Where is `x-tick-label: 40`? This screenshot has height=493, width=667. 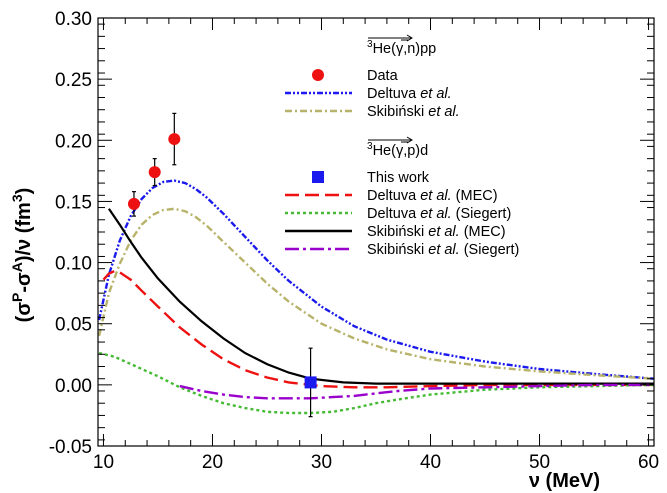 x-tick-label: 40 is located at coordinates (430, 462).